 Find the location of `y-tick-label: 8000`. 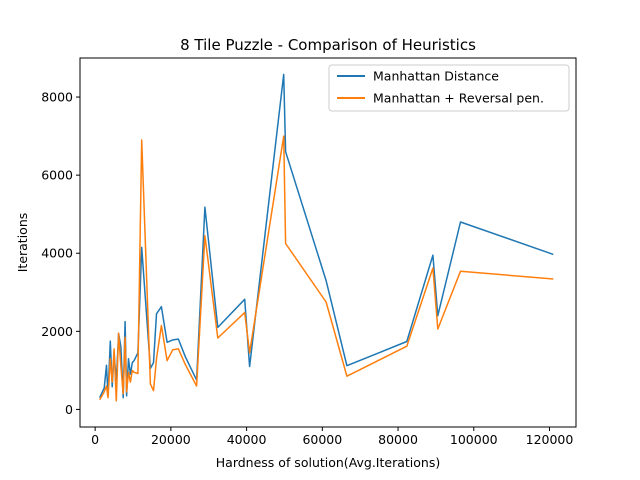

y-tick-label: 8000 is located at coordinates (57, 97).